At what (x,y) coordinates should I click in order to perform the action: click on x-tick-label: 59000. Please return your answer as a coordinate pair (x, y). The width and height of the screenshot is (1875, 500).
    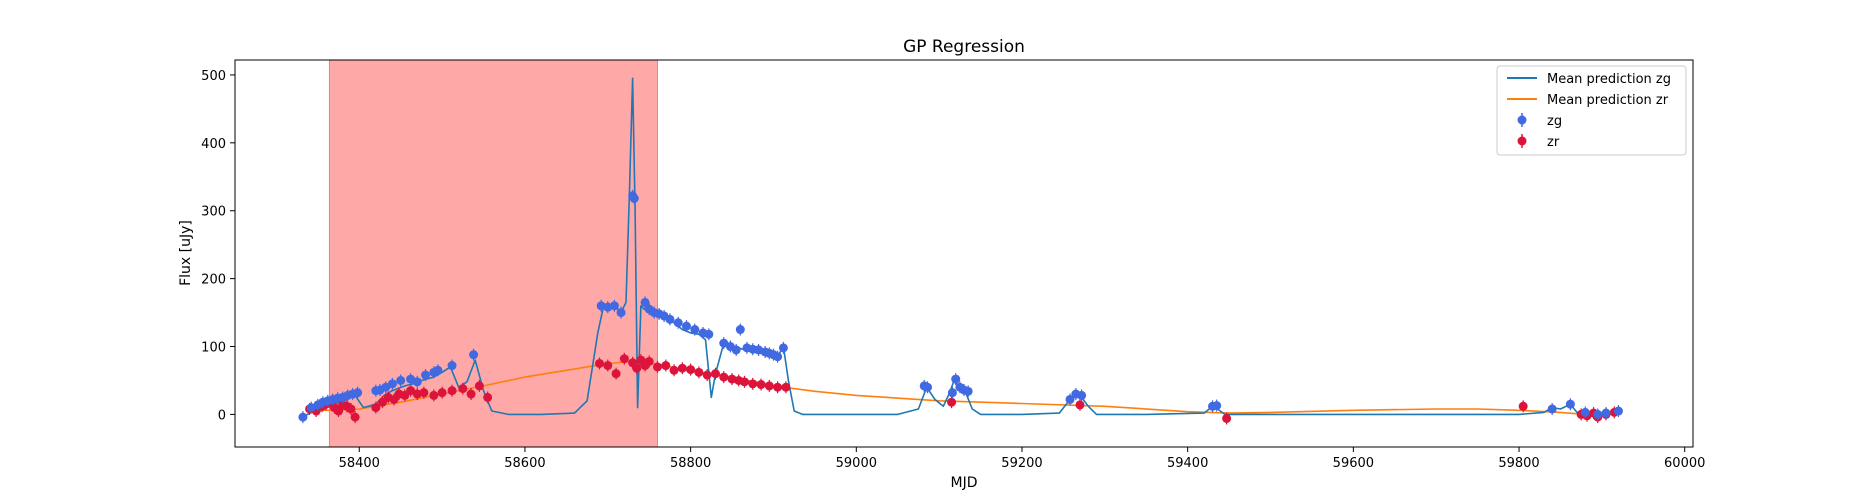
    Looking at the image, I should click on (856, 463).